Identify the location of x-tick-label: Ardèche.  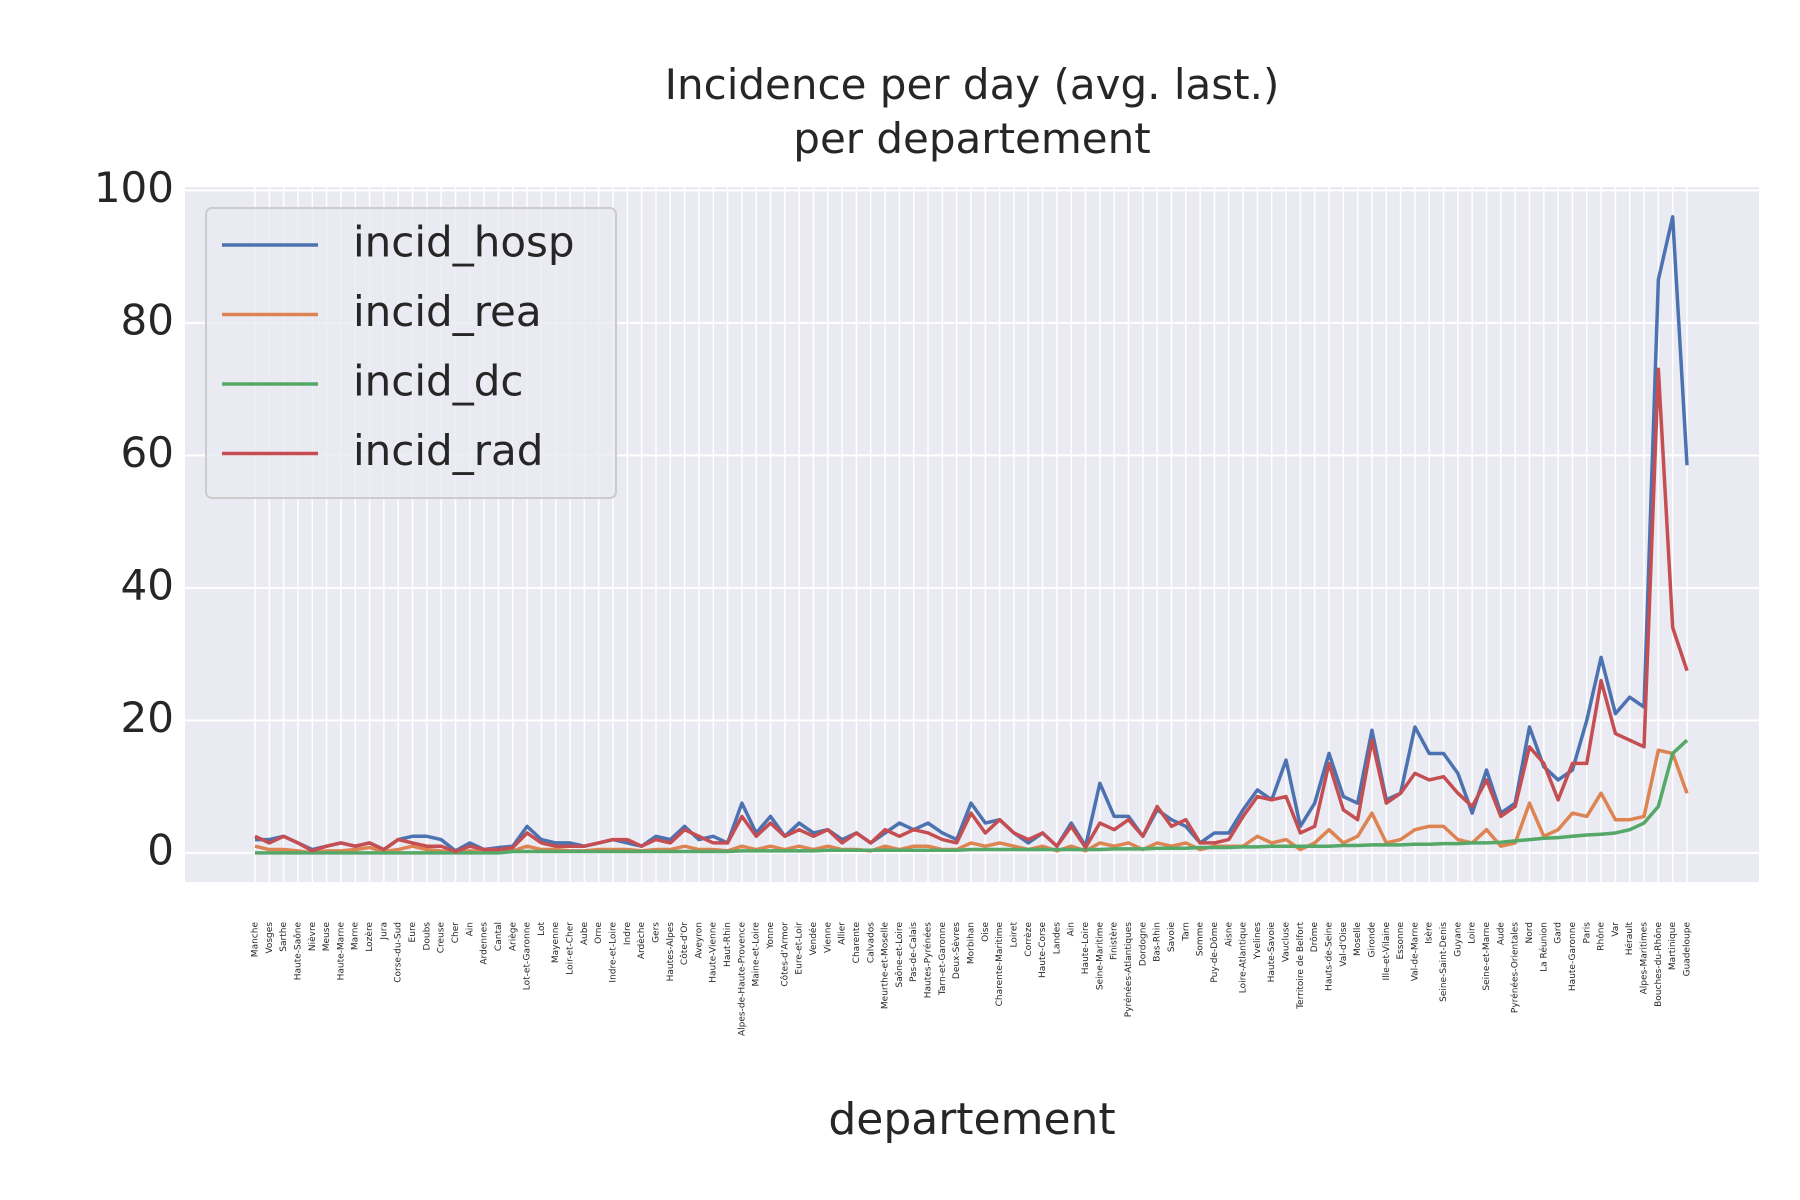
(641, 941).